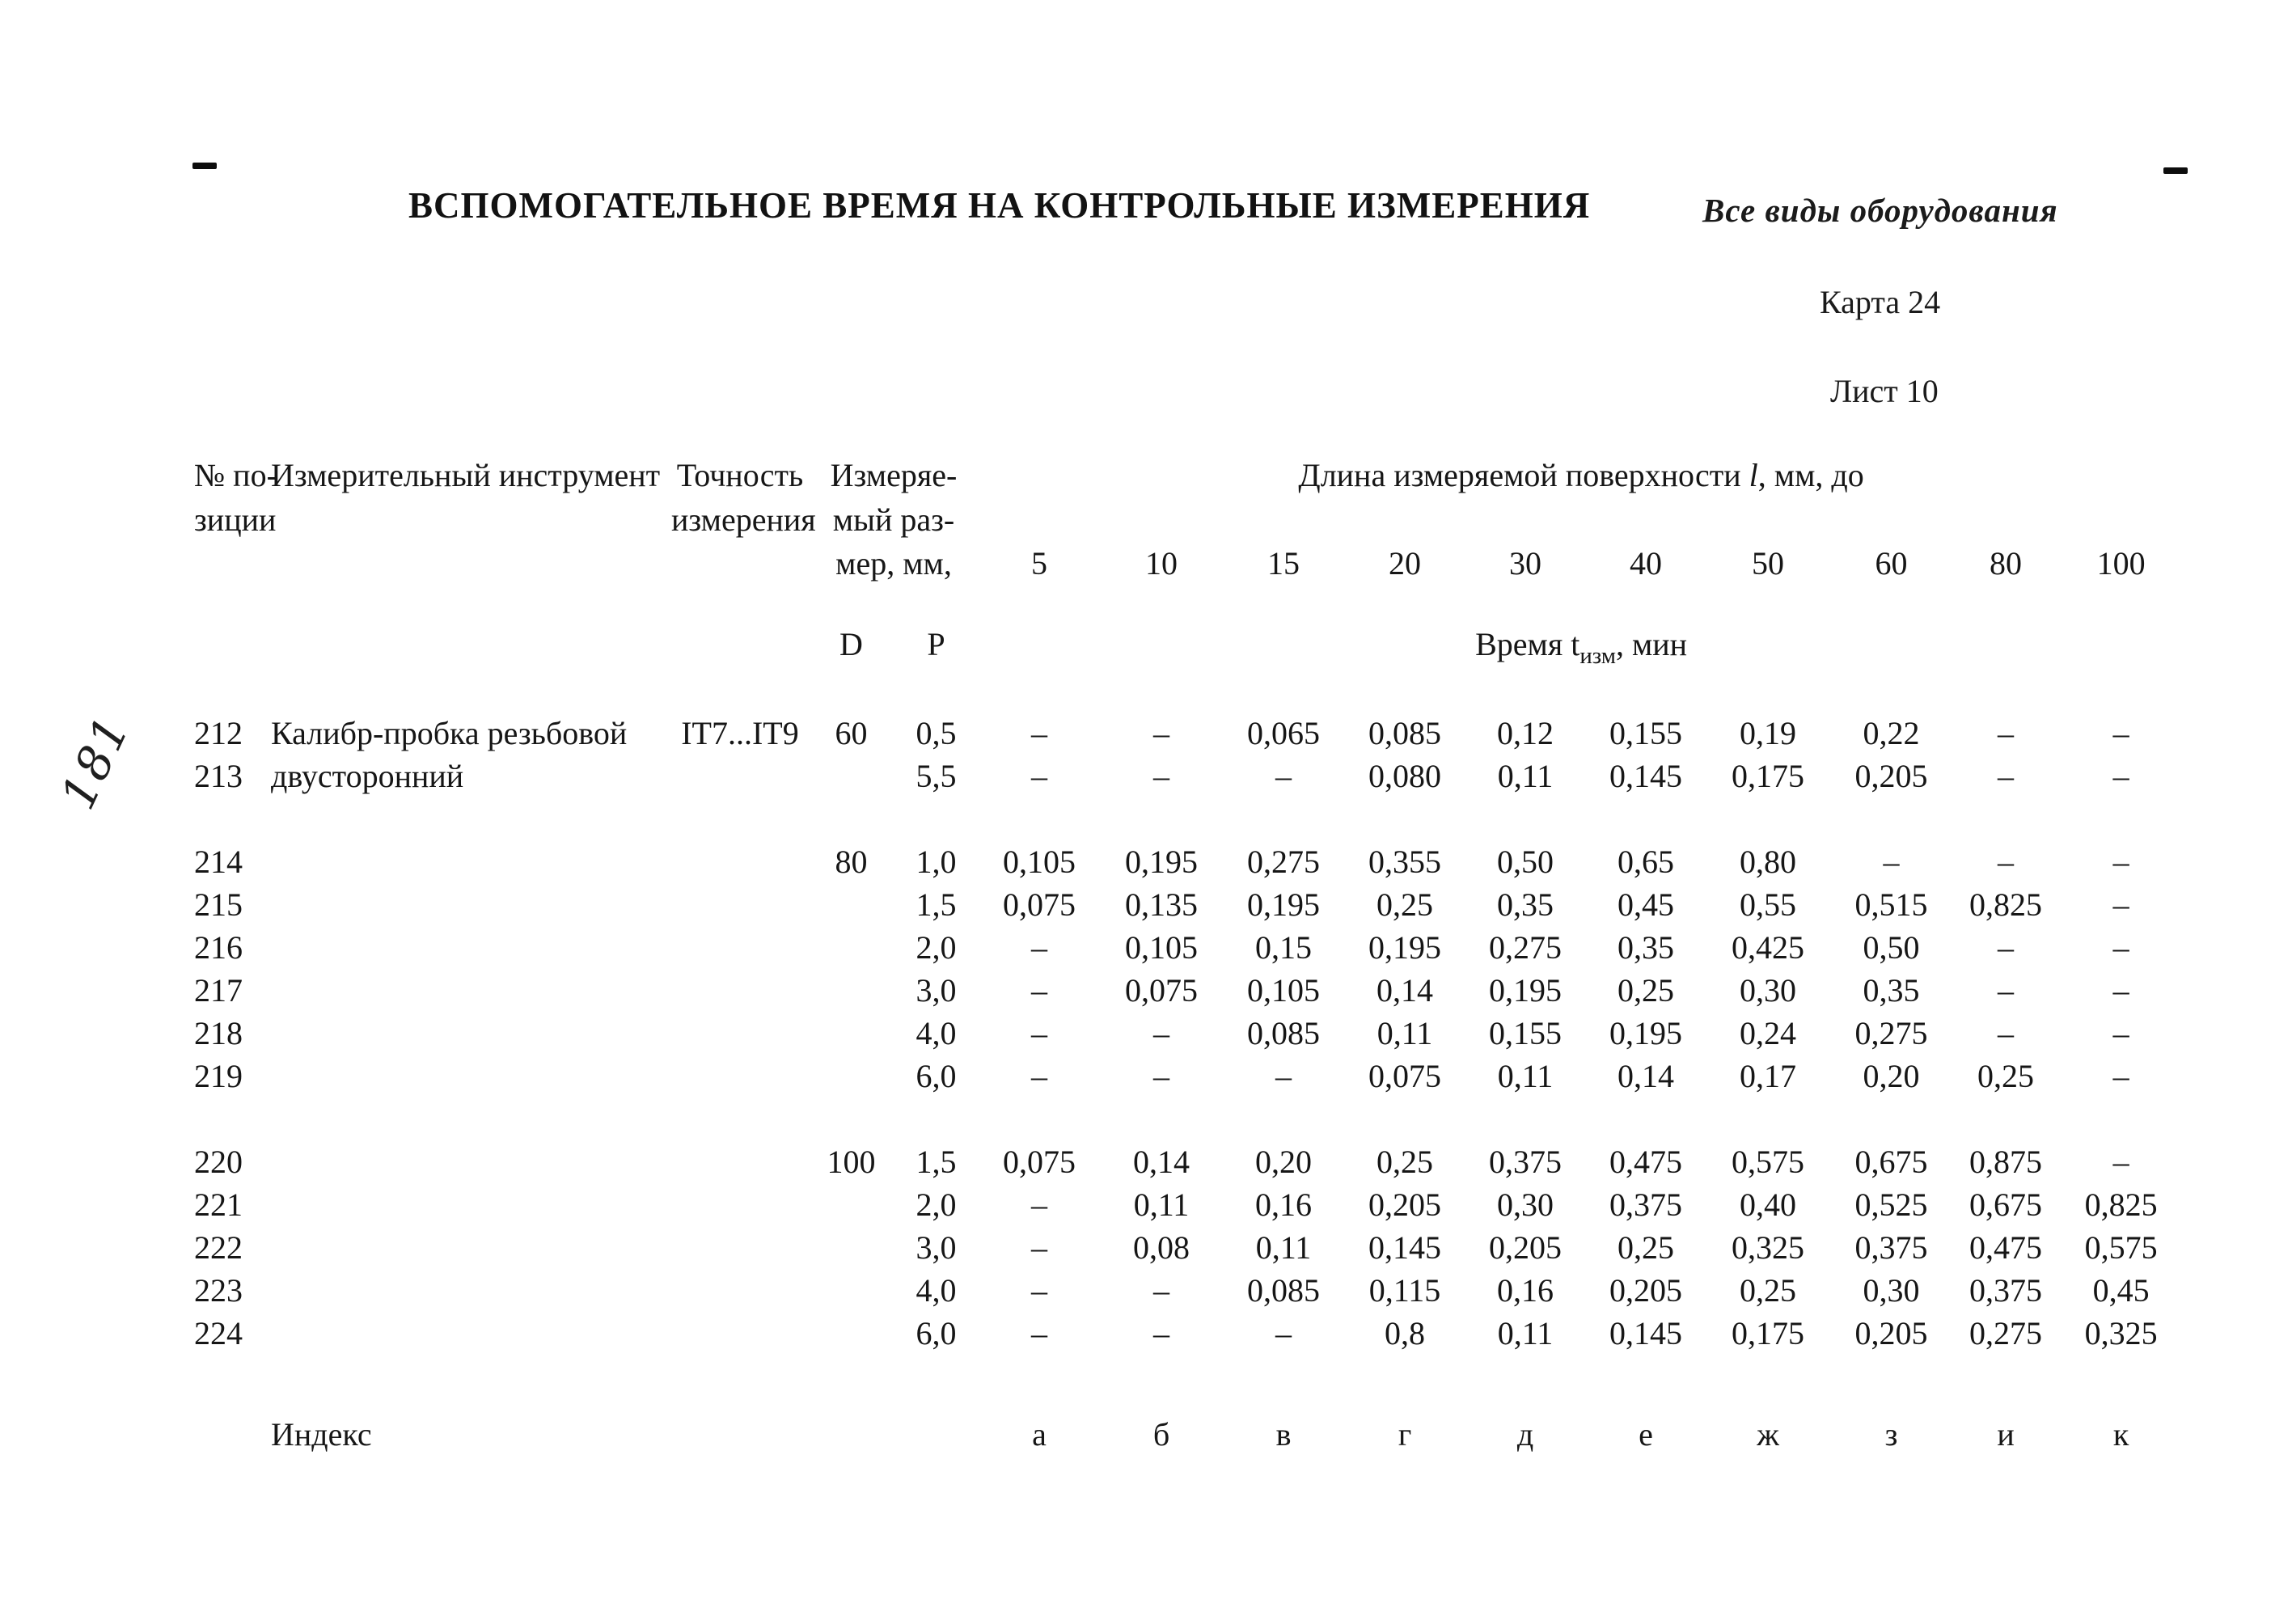 This screenshot has height=1624, width=2292. What do you see at coordinates (1284, 1204) in the screenshot?
I see `value-cell: 0,16` at bounding box center [1284, 1204].